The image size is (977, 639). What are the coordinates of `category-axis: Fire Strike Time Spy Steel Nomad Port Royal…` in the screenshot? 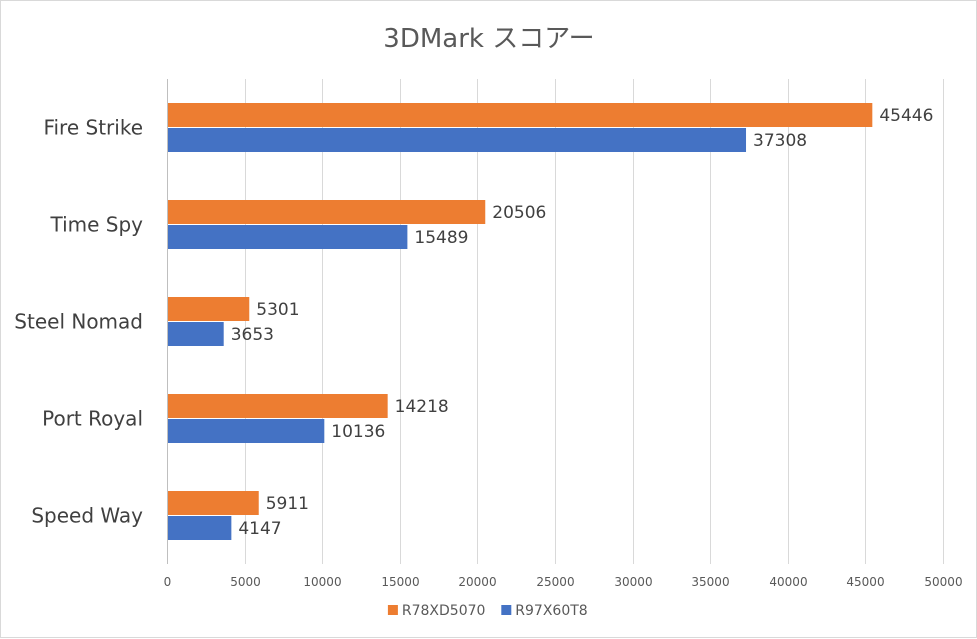 It's located at (91, 321).